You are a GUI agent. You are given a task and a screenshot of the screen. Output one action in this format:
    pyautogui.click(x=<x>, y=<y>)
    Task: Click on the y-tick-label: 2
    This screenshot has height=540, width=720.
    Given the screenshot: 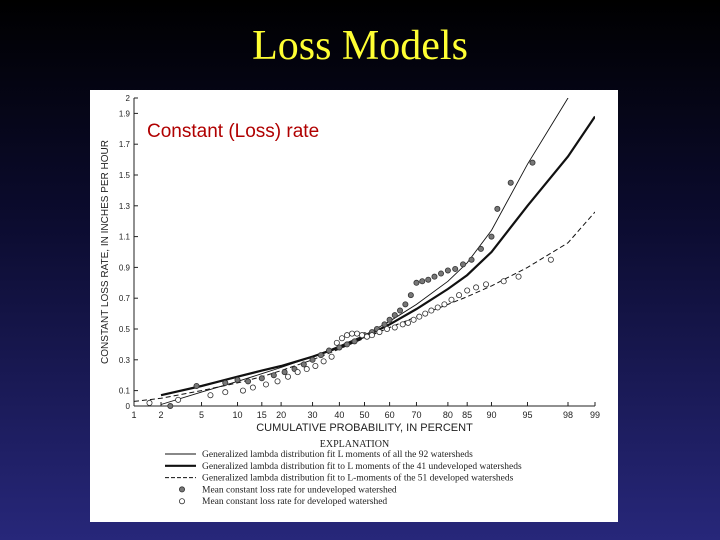 What is the action you would take?
    pyautogui.click(x=128, y=98)
    